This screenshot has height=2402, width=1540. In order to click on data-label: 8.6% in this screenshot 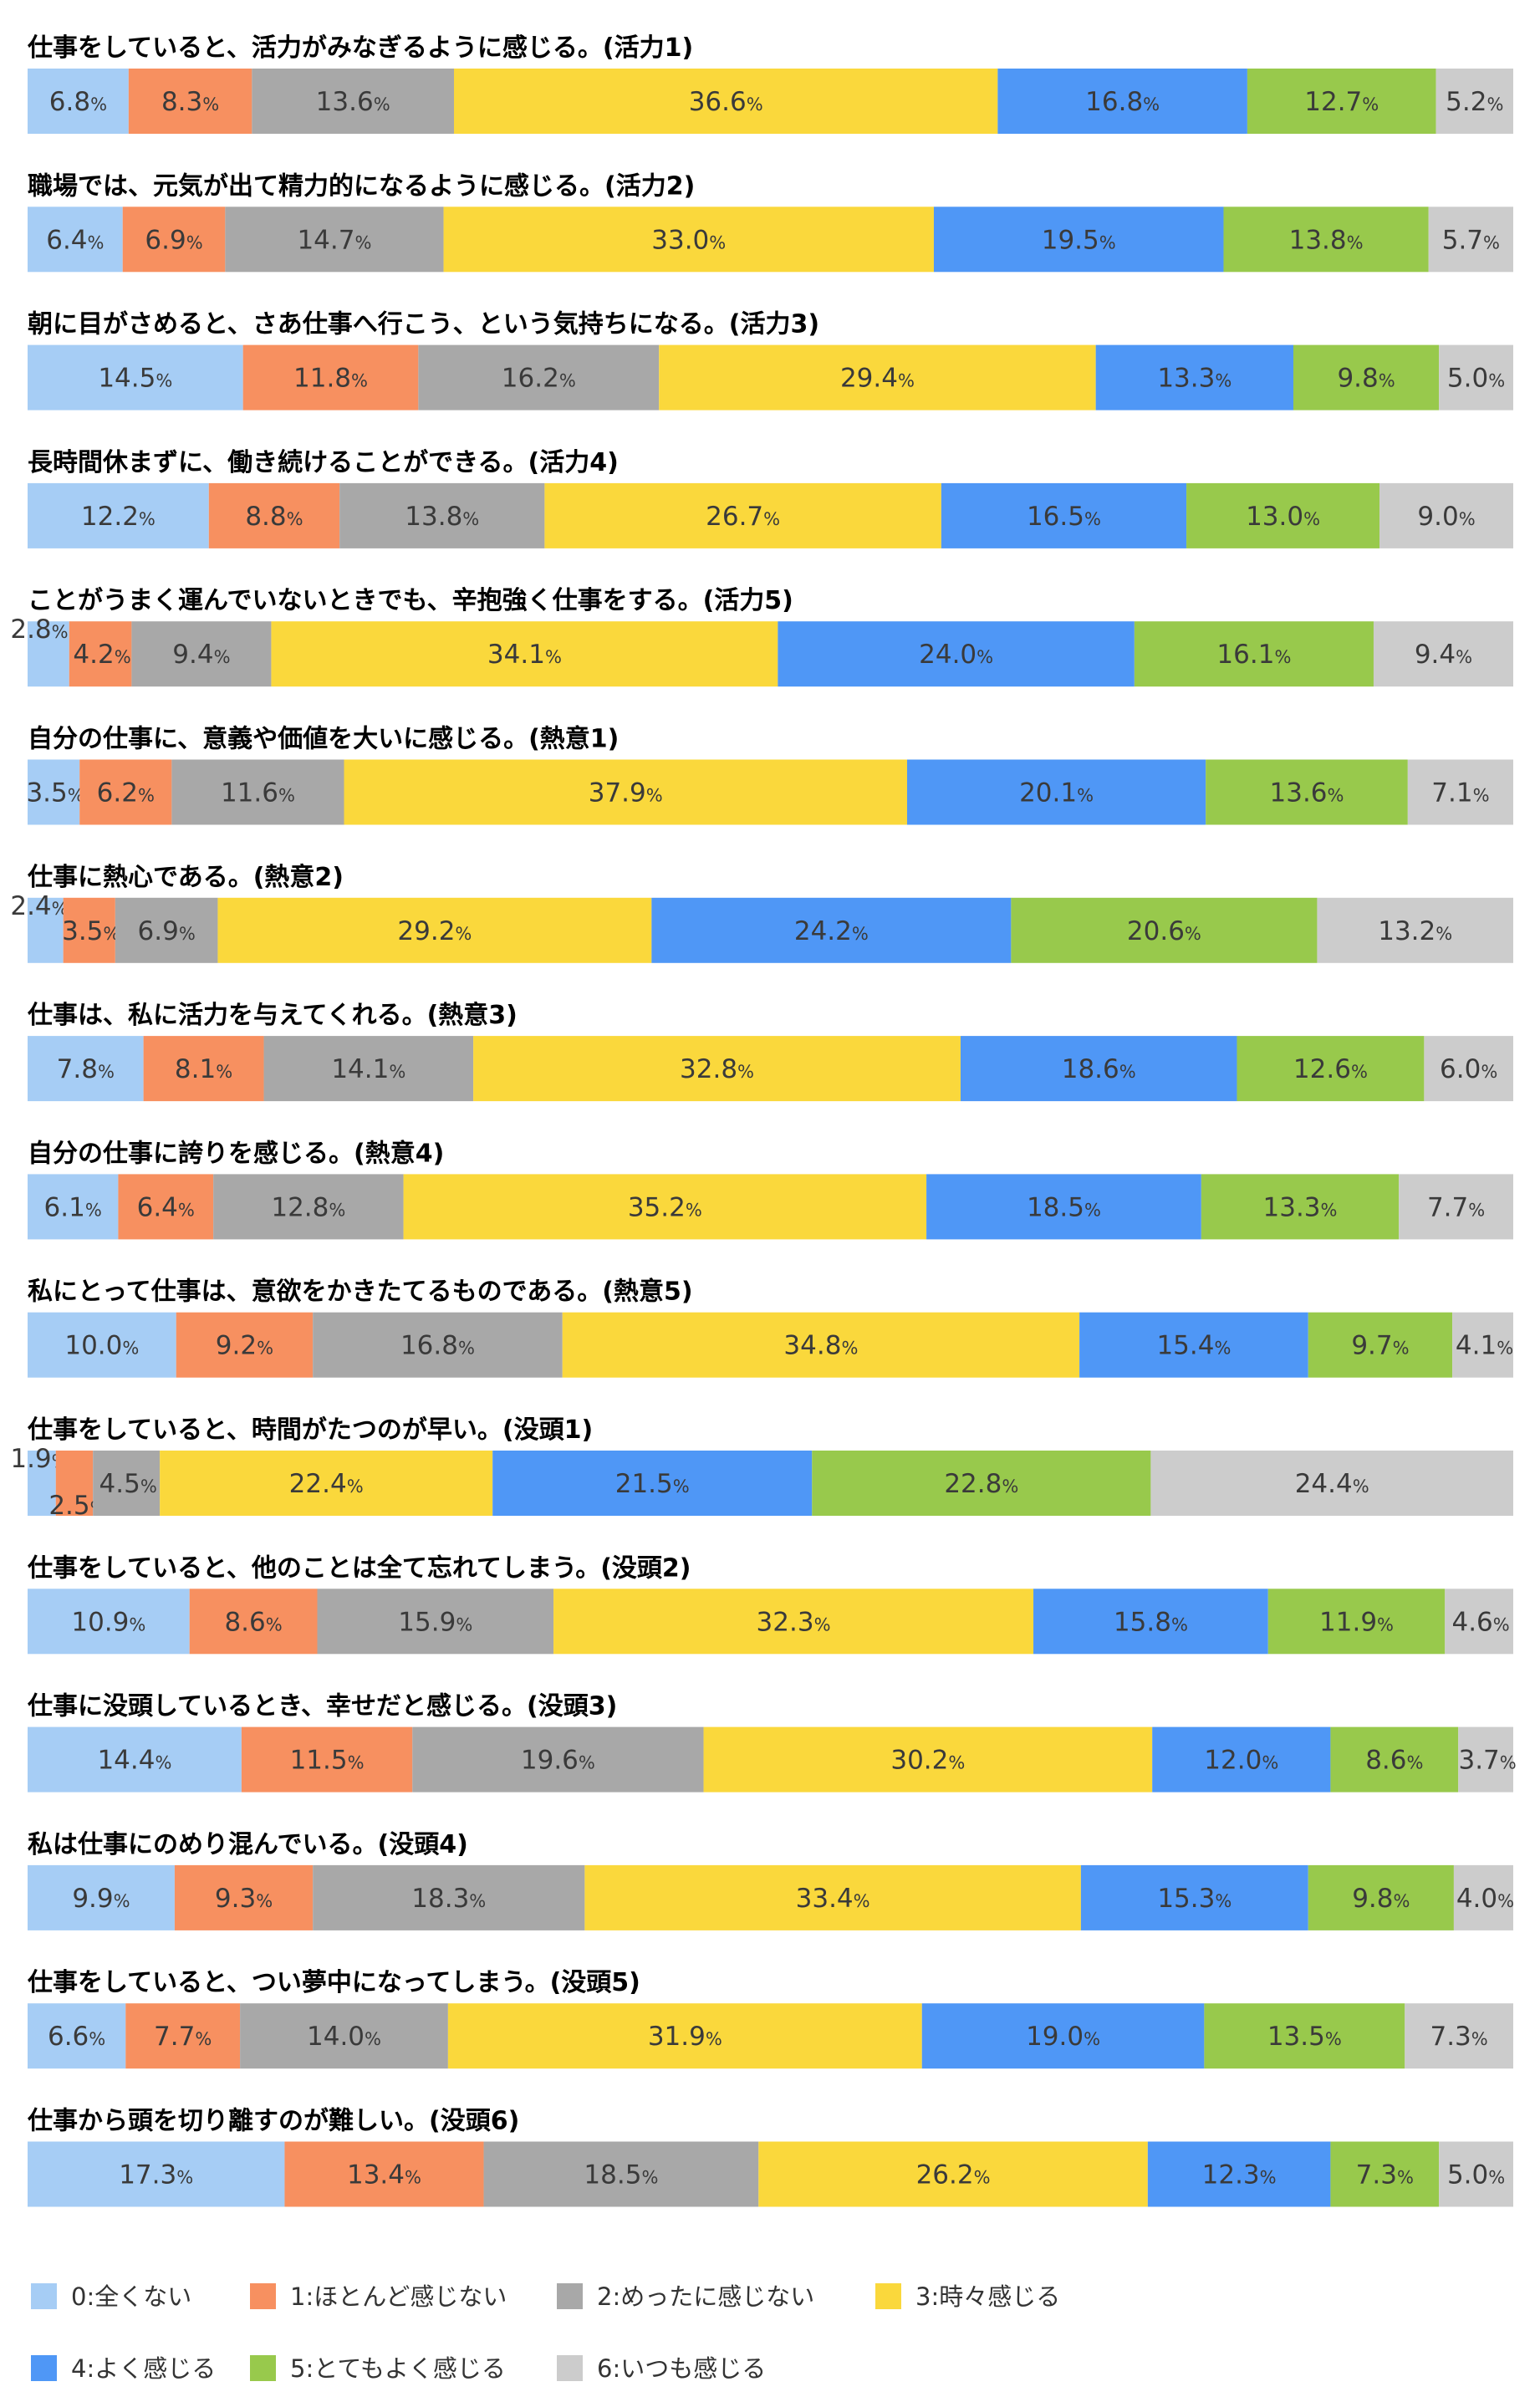, I will do `click(1394, 1761)`.